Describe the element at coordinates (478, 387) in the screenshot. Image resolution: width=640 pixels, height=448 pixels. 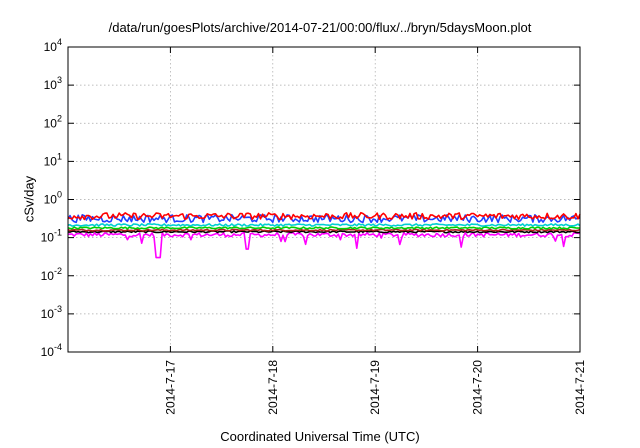
I see `x-tick-label: 2014-7-20` at that location.